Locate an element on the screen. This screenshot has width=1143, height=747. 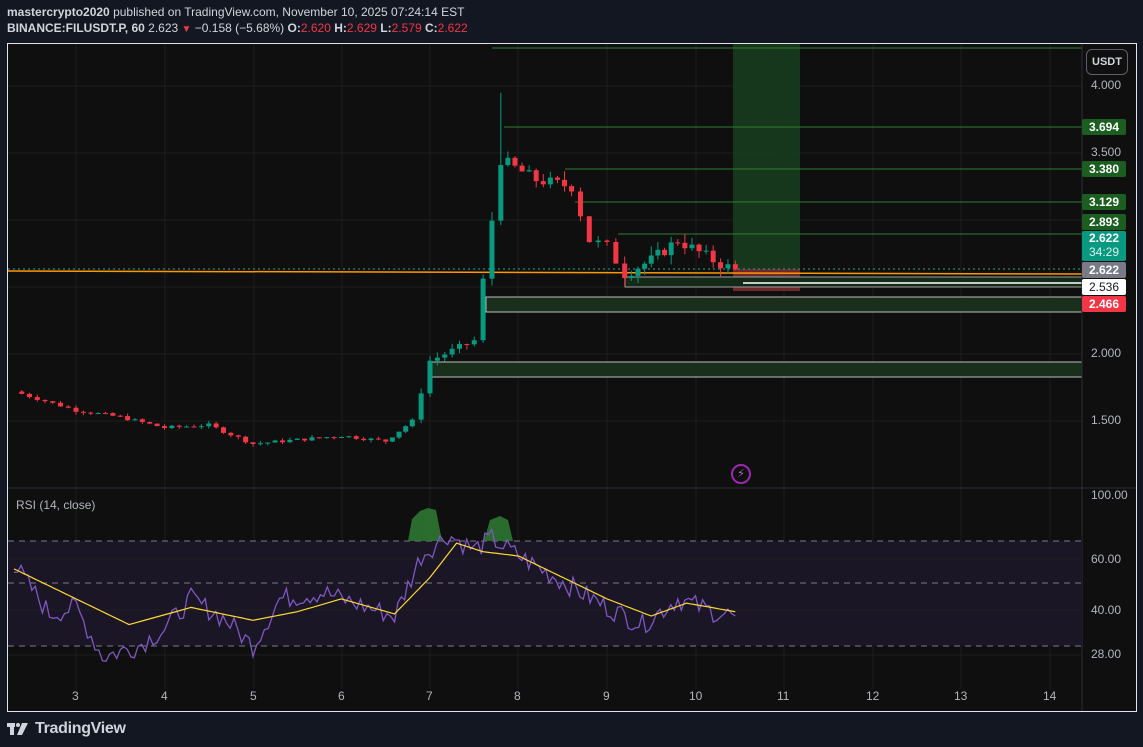
lightning-icon: ⚡ is located at coordinates (741, 474).